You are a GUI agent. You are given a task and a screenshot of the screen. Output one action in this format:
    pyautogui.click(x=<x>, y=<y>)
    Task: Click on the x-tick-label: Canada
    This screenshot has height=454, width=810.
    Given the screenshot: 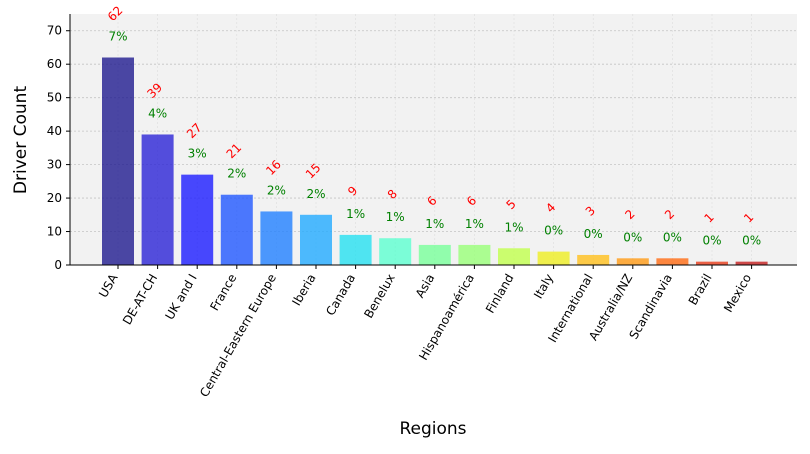 What is the action you would take?
    pyautogui.click(x=340, y=295)
    